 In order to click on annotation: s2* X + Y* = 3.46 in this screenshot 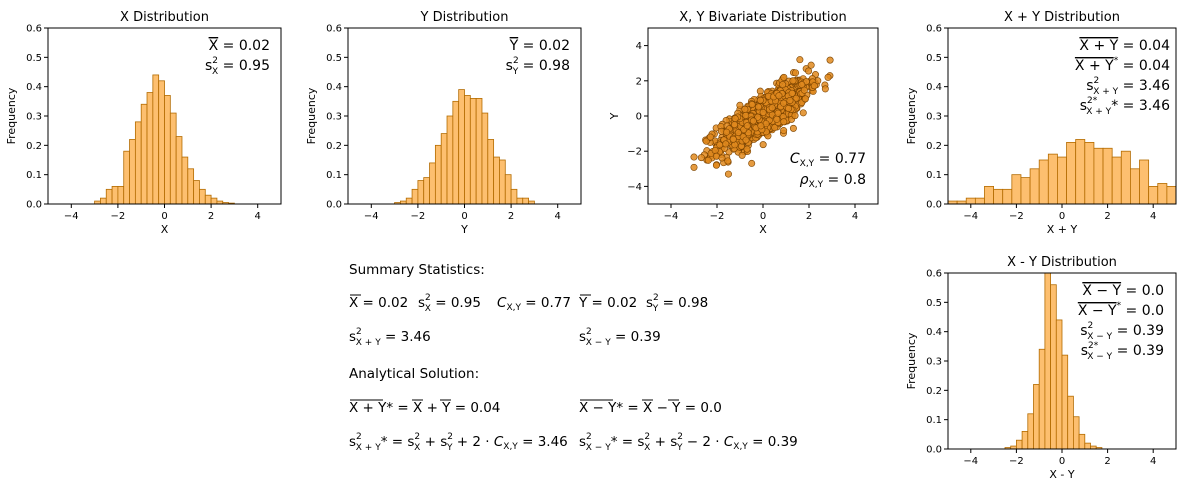, I will do `click(1125, 106)`.